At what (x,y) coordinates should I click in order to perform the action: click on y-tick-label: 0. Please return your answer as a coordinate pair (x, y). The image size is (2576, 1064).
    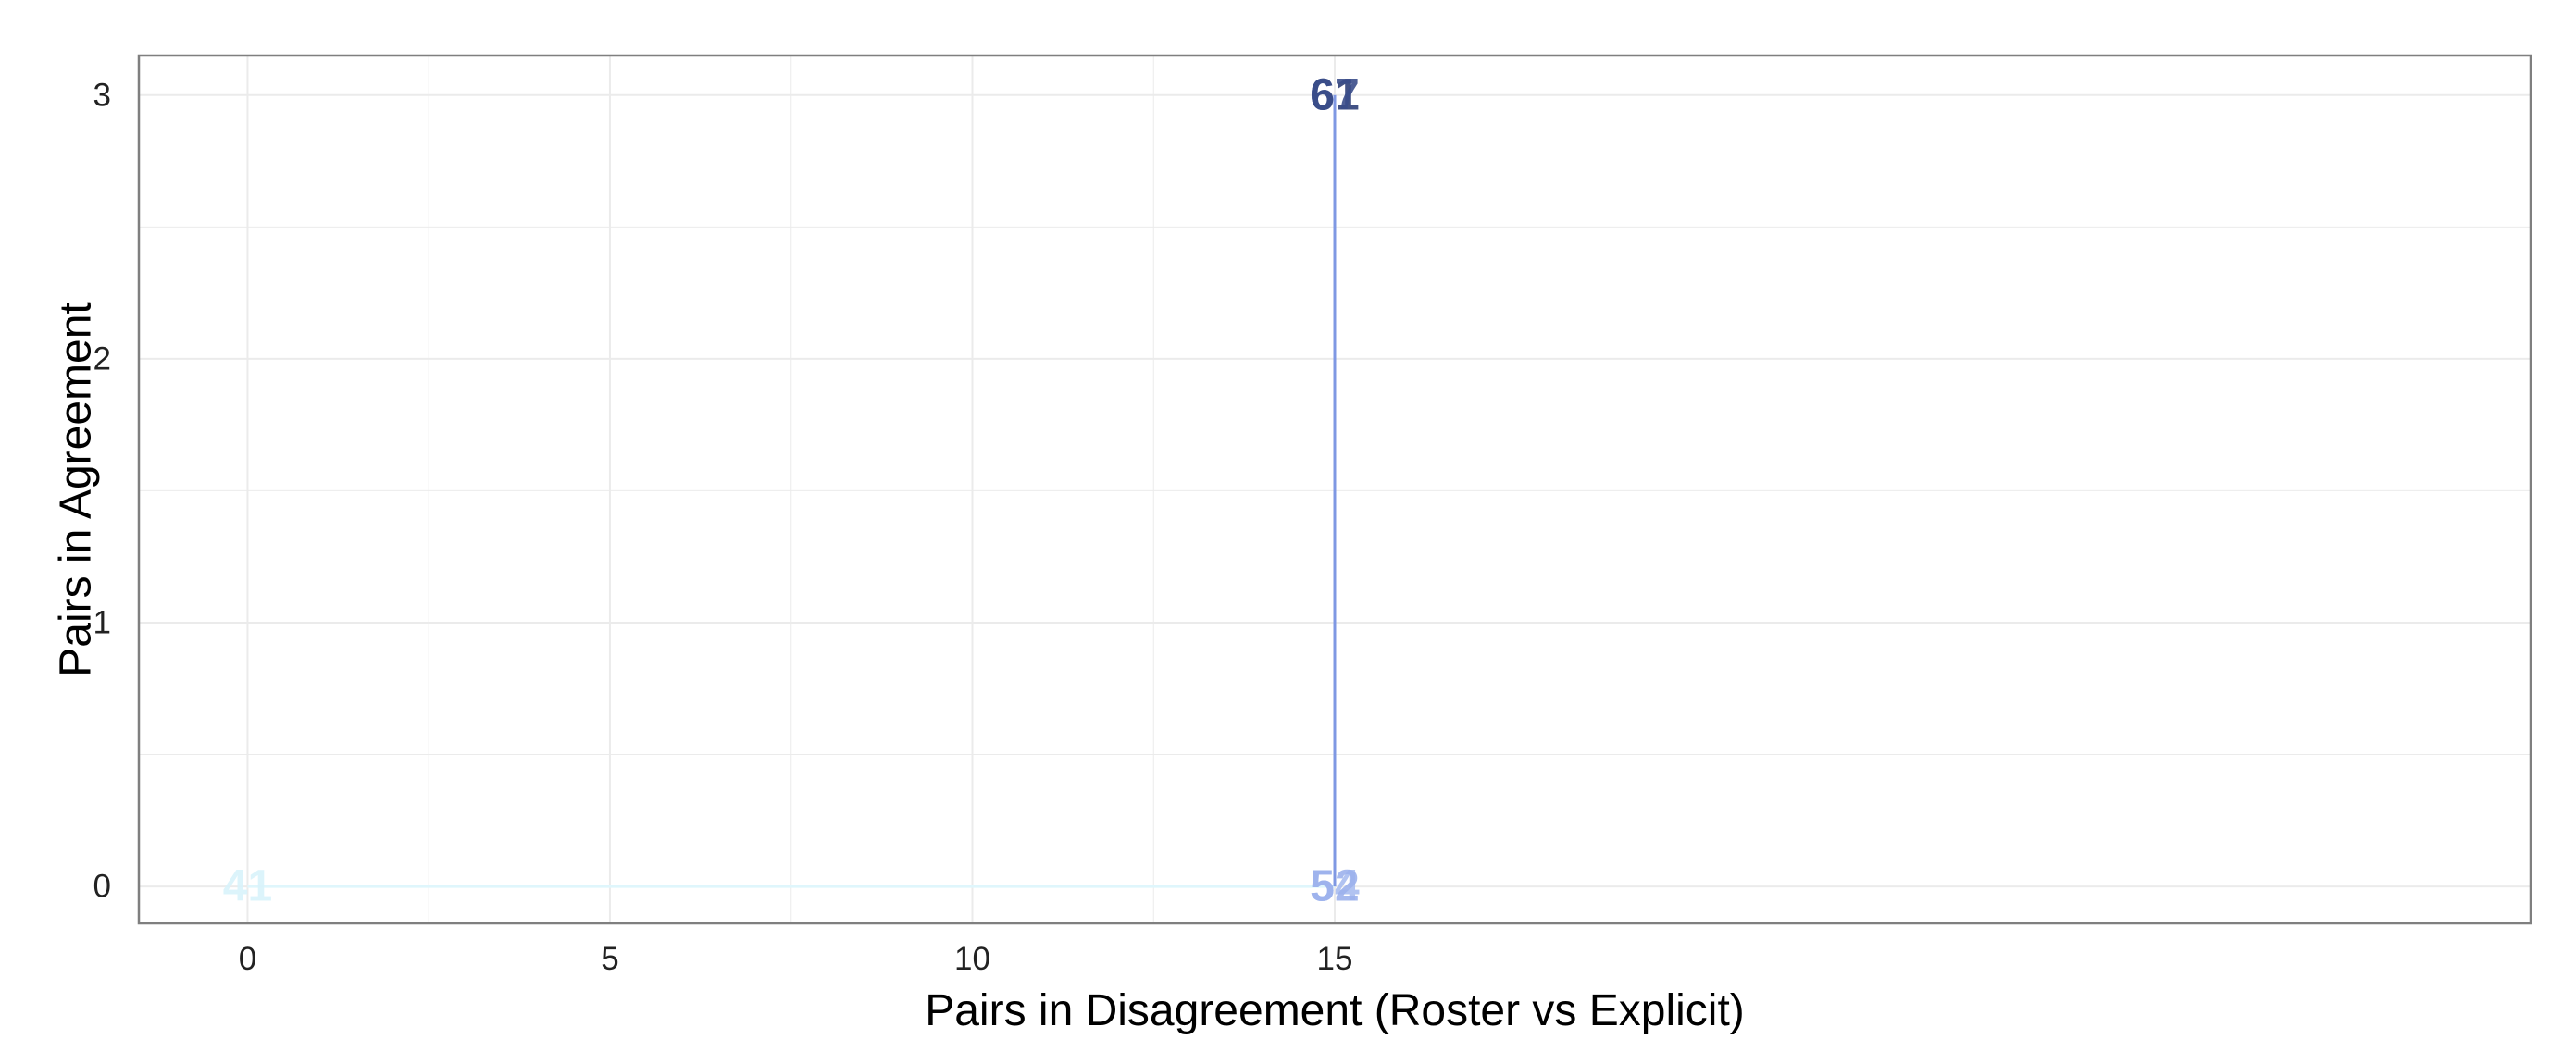
    Looking at the image, I should click on (102, 887).